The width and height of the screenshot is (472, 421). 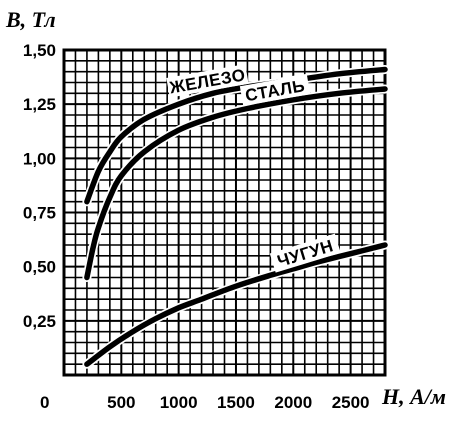 What do you see at coordinates (39, 321) in the screenshot?
I see `y-tick-label: 0,25` at bounding box center [39, 321].